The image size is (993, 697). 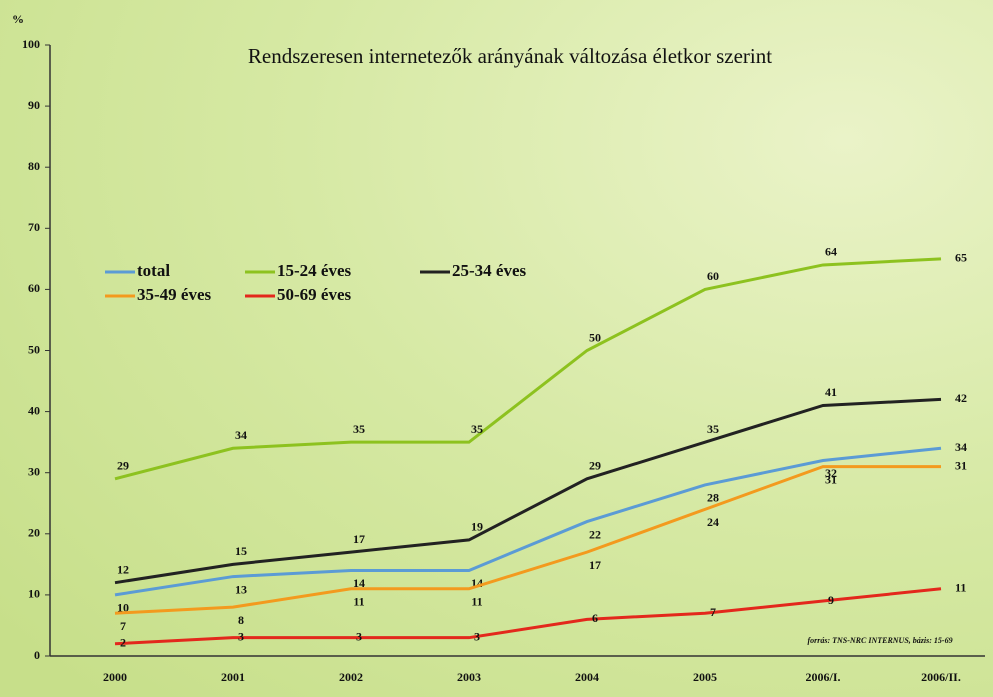 What do you see at coordinates (713, 498) in the screenshot?
I see `data-label: 28` at bounding box center [713, 498].